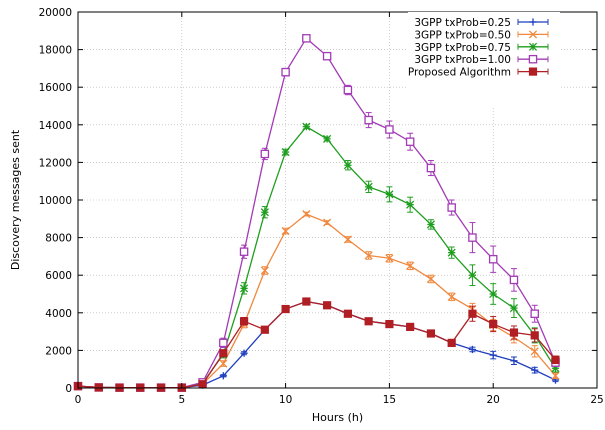  I want to click on legend-item-4: 3GPP txProb=1.00, so click(481, 60).